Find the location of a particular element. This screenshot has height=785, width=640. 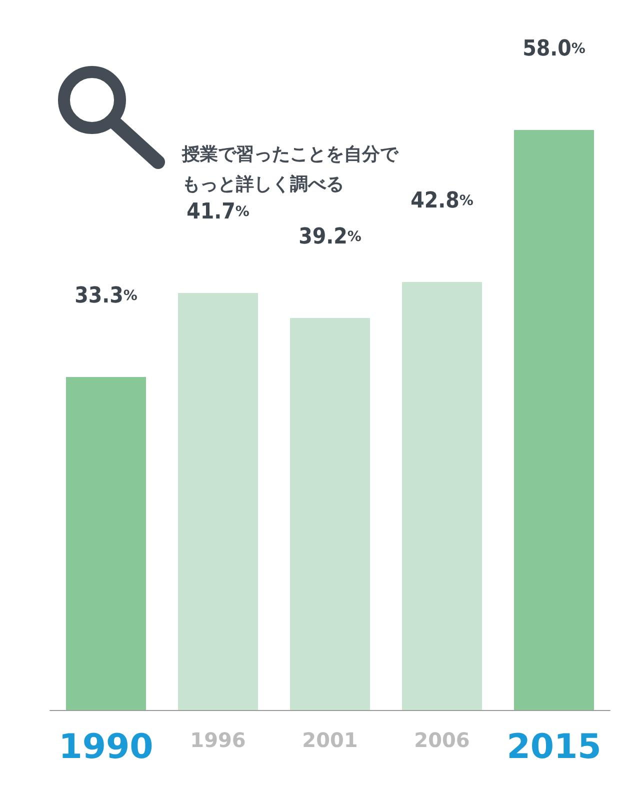

x-tick-label: 2015 is located at coordinates (554, 747).